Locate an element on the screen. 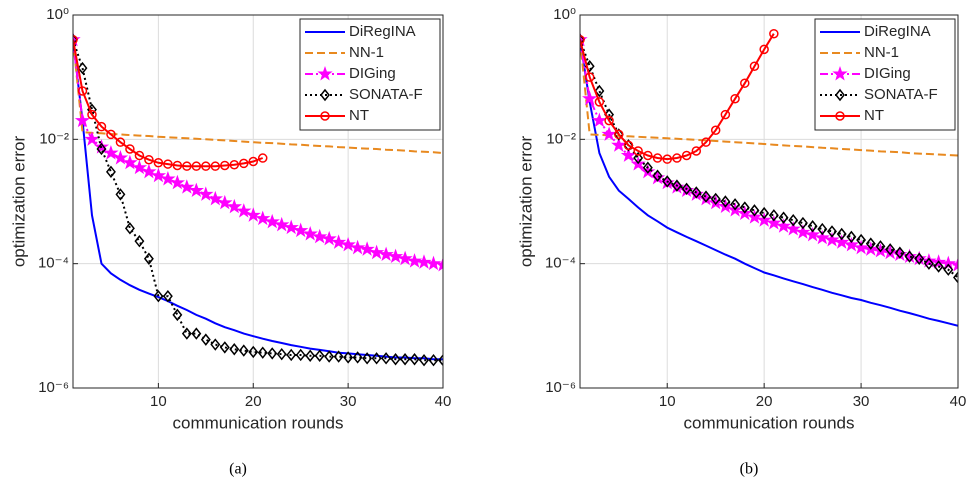  y-tick-label: 10⁻⁶ is located at coordinates (560, 387).